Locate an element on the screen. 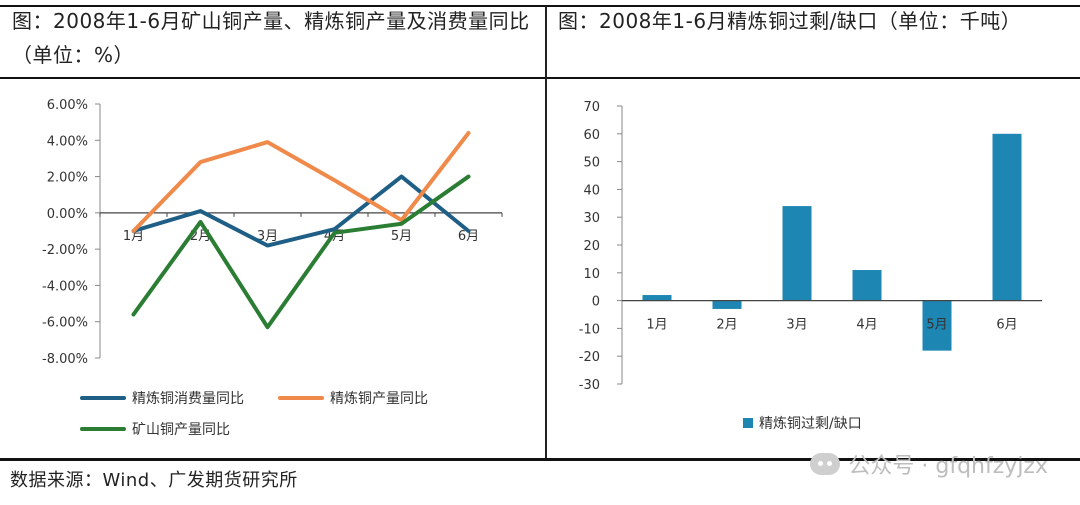 The height and width of the screenshot is (505, 1080). y-tick-label: 0.00% is located at coordinates (67, 214).